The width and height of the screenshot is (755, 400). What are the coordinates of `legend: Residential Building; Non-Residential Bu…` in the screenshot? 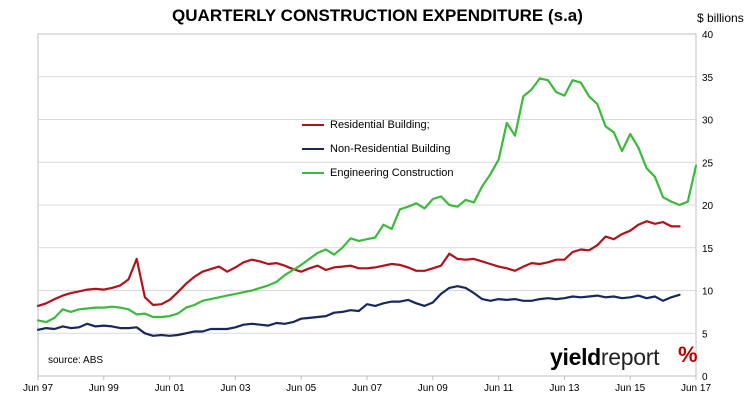 It's located at (378, 149).